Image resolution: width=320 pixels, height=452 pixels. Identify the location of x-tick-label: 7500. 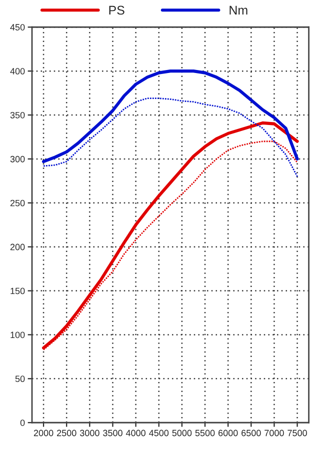
(297, 433).